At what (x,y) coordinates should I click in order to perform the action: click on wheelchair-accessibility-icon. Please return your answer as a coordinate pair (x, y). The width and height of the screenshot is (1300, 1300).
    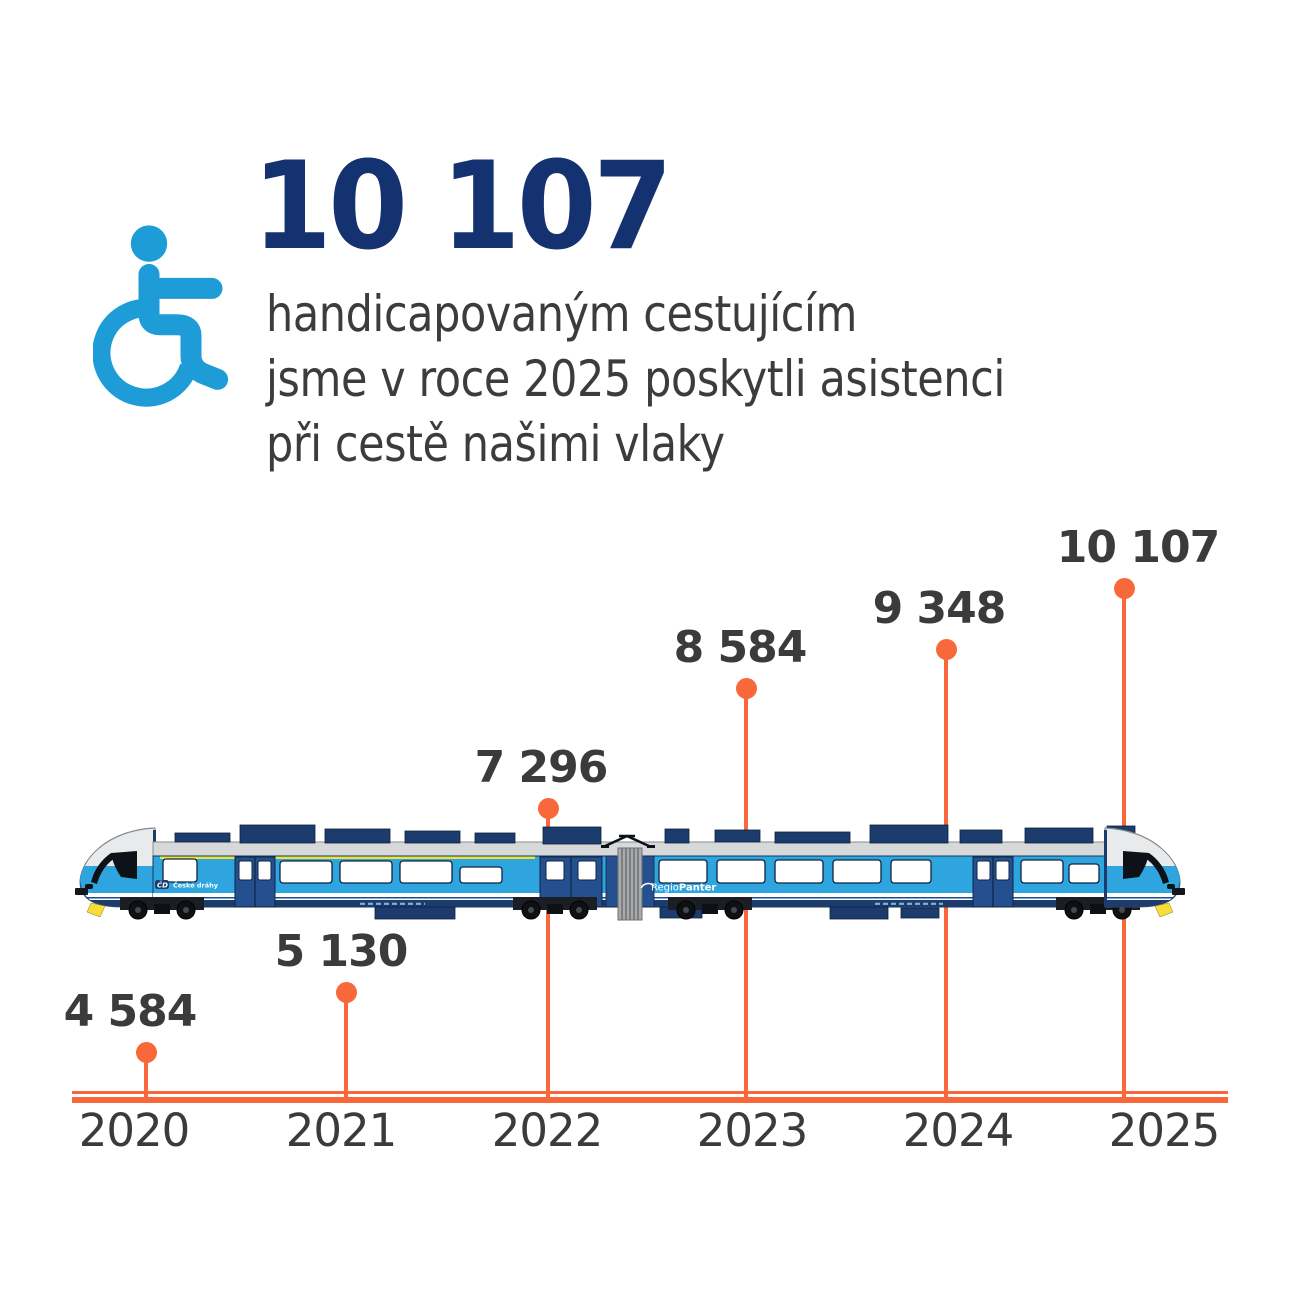
    Looking at the image, I should click on (162, 322).